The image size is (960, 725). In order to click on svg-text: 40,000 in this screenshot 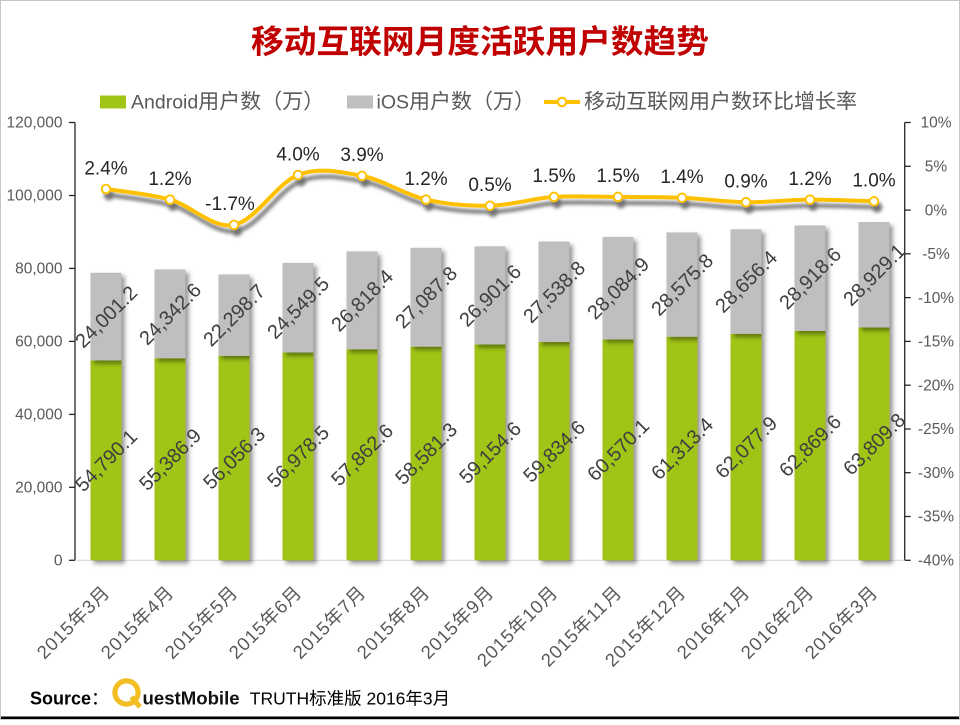, I will do `click(39, 415)`.